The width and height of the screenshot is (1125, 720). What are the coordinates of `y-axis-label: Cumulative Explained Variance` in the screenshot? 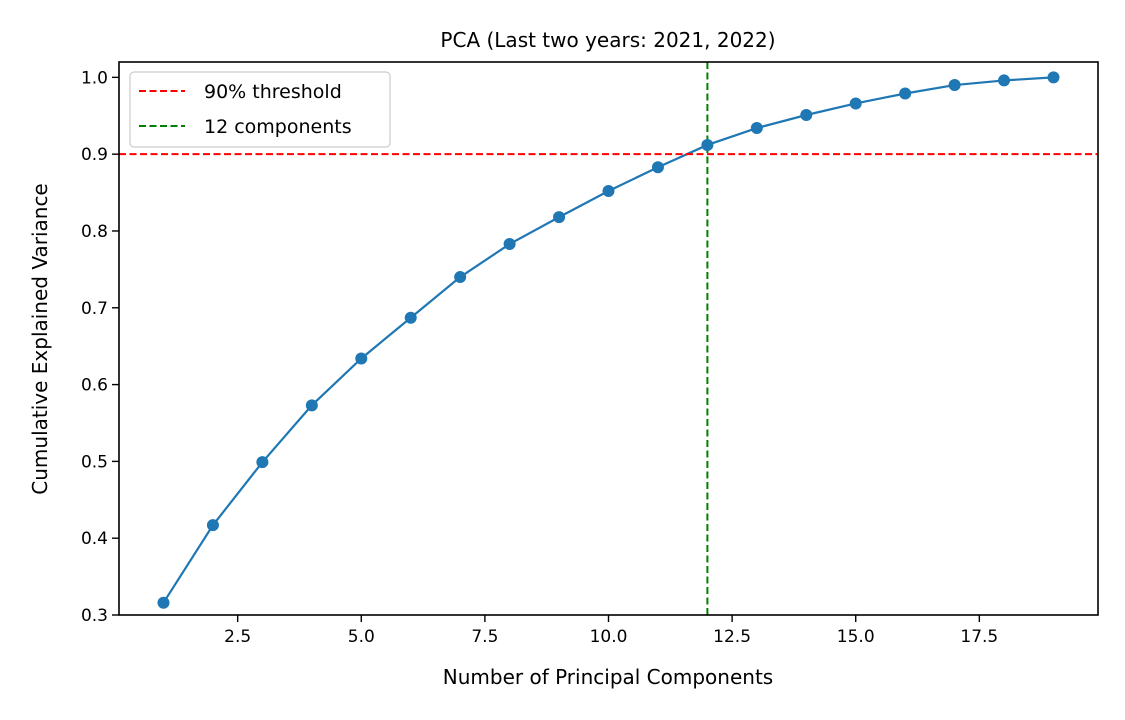 It's located at (40, 338).